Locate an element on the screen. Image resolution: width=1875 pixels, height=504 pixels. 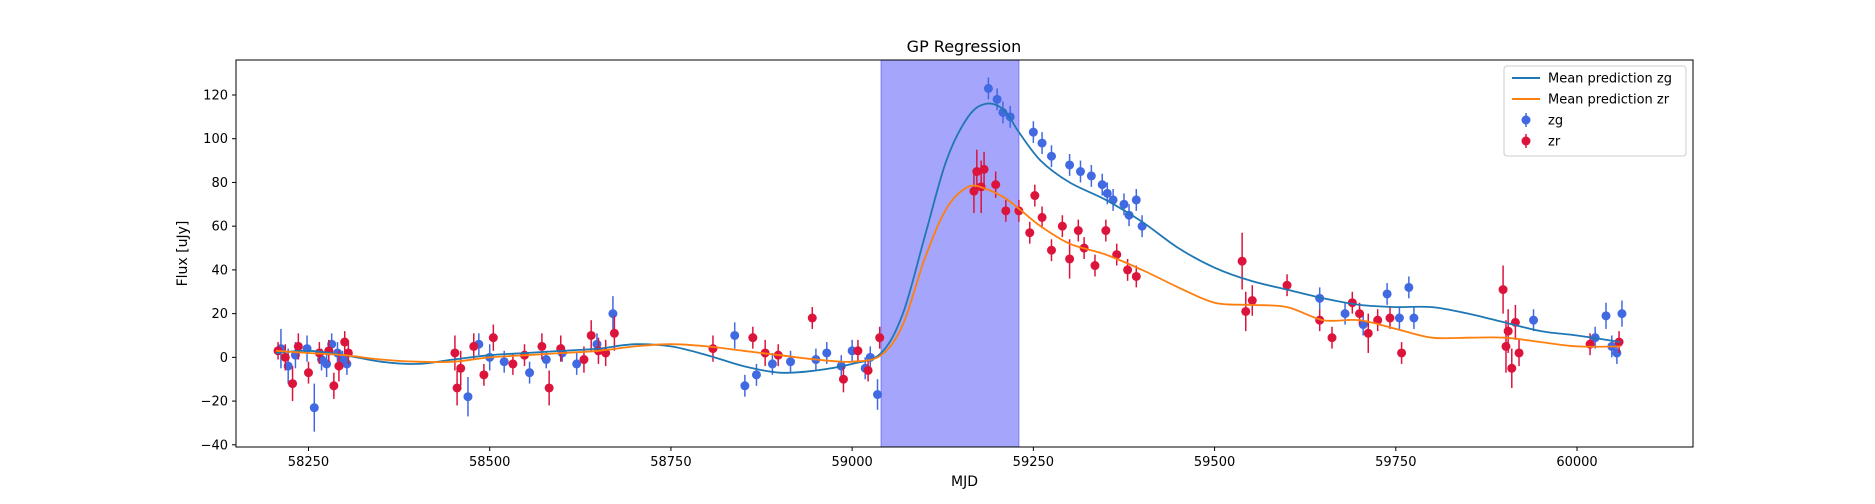
legend-label: Mean prediction zr is located at coordinates (1609, 100).